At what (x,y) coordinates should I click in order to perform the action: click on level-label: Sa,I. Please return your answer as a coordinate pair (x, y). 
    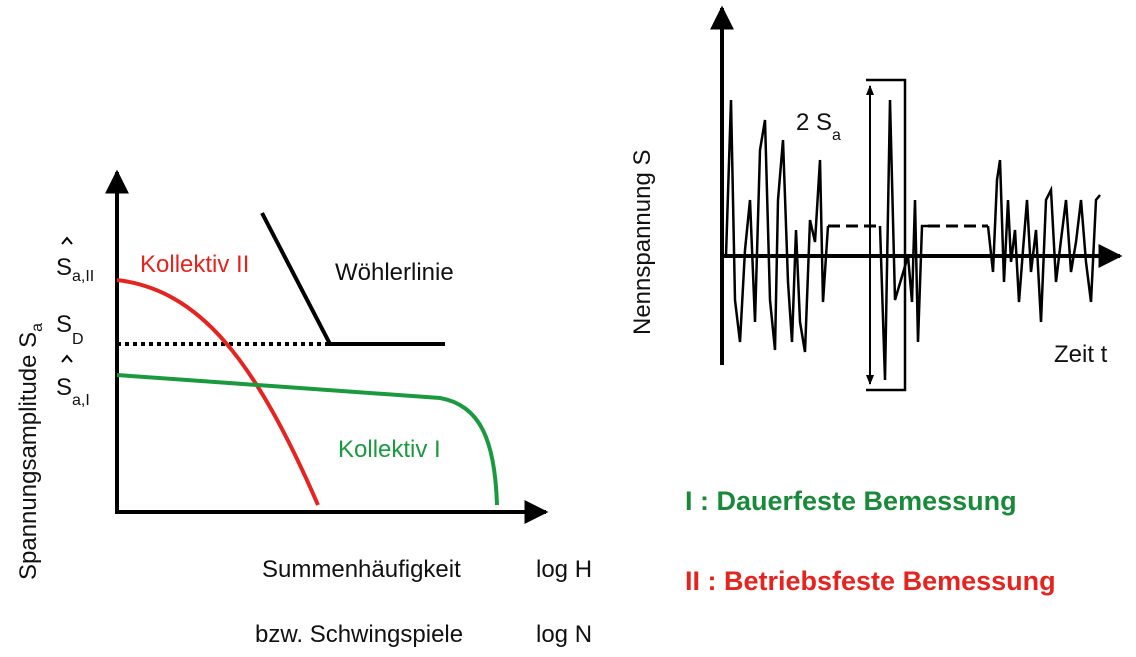
    Looking at the image, I should click on (73, 391).